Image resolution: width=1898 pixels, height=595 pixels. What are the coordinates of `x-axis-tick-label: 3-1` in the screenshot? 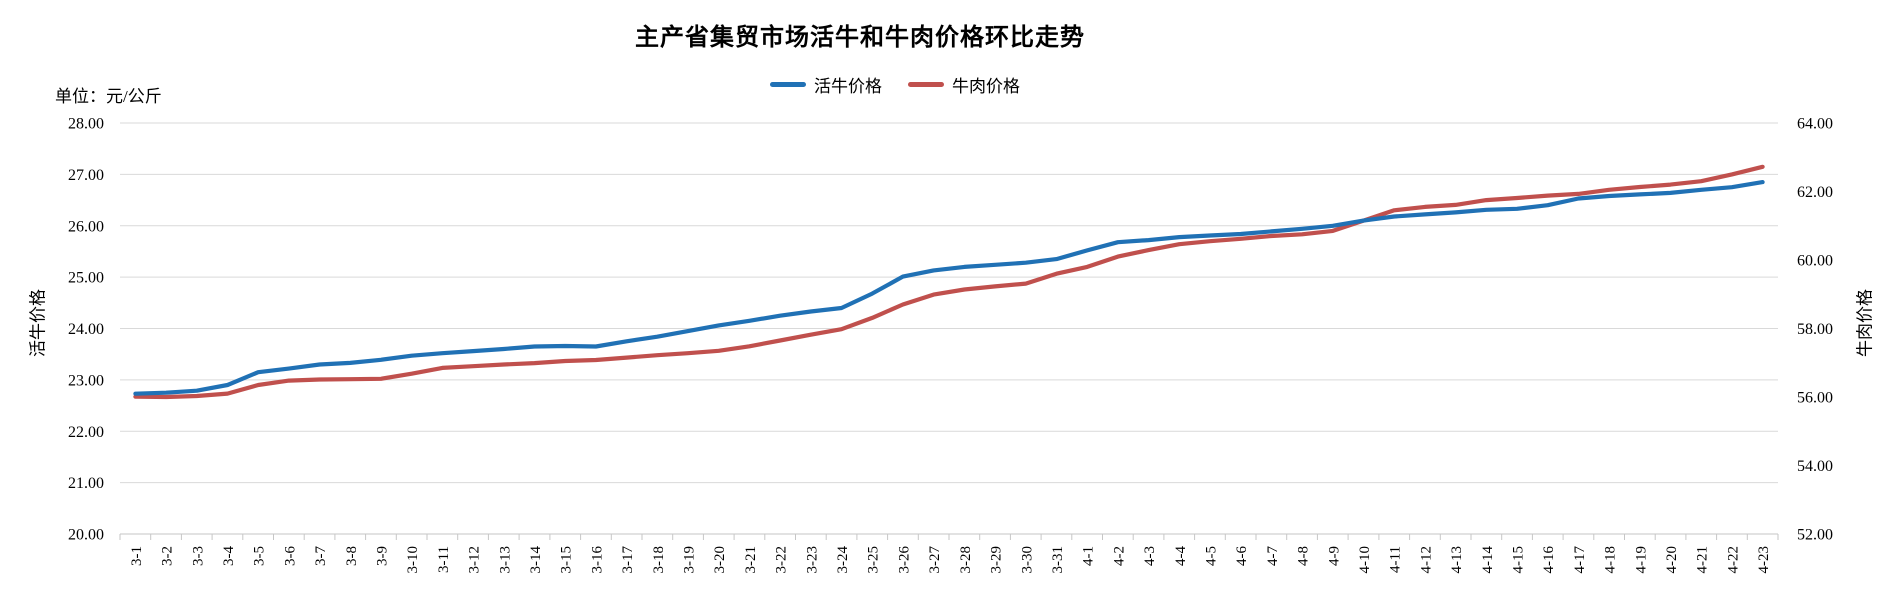 It's located at (137, 556).